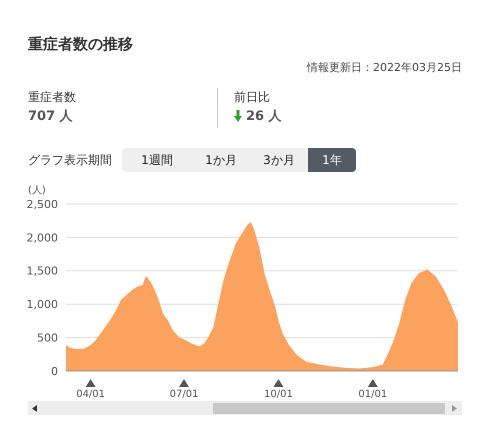 Image resolution: width=480 pixels, height=431 pixels. Describe the element at coordinates (373, 394) in the screenshot. I see `x-tick-label: 01/01` at that location.